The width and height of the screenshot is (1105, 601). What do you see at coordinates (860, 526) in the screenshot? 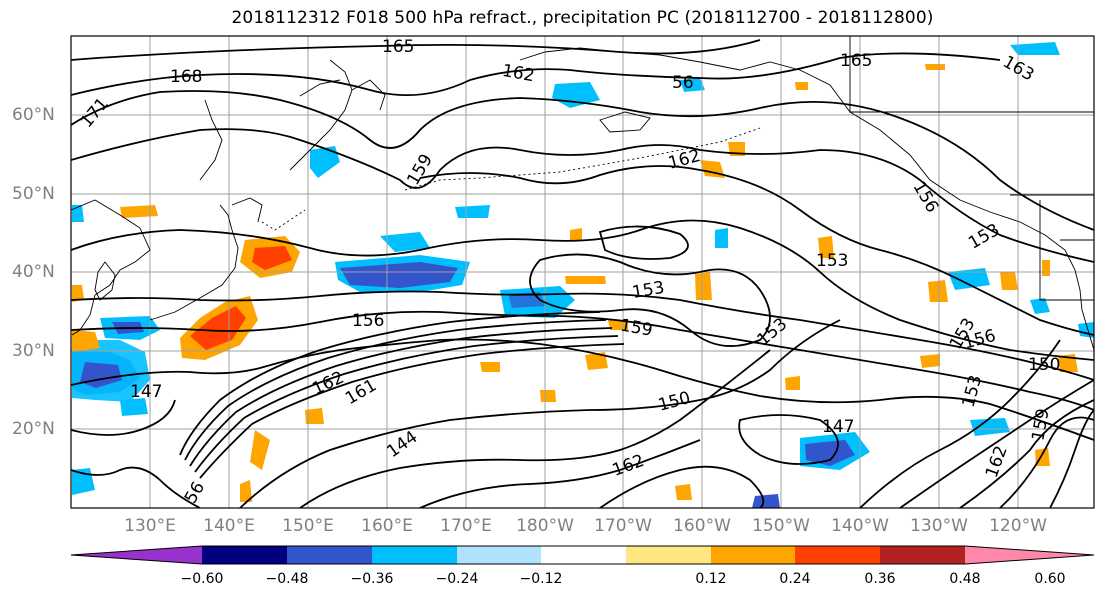
I see `lon-label: 140°W` at bounding box center [860, 526].